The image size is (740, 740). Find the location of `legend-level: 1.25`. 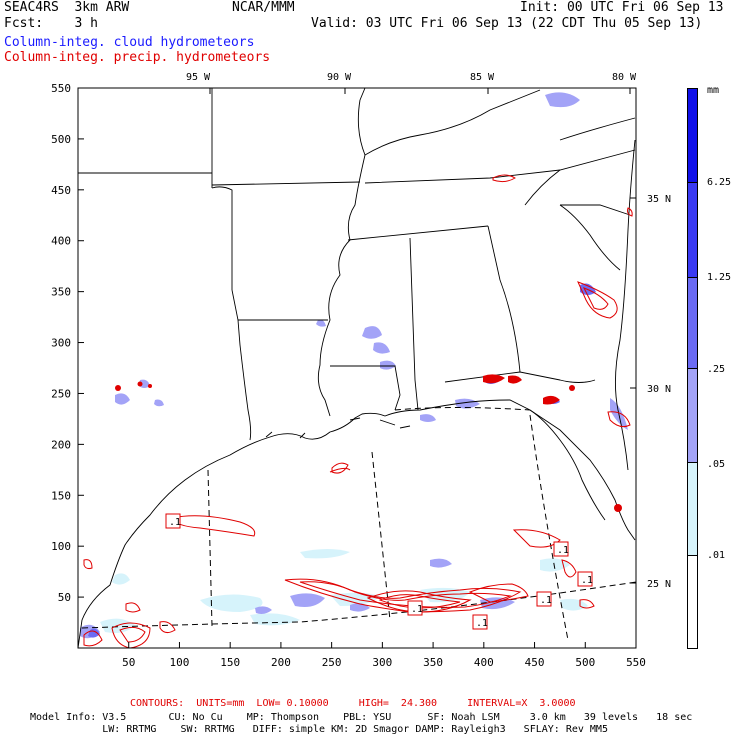

legend-level: 1.25 is located at coordinates (719, 277).